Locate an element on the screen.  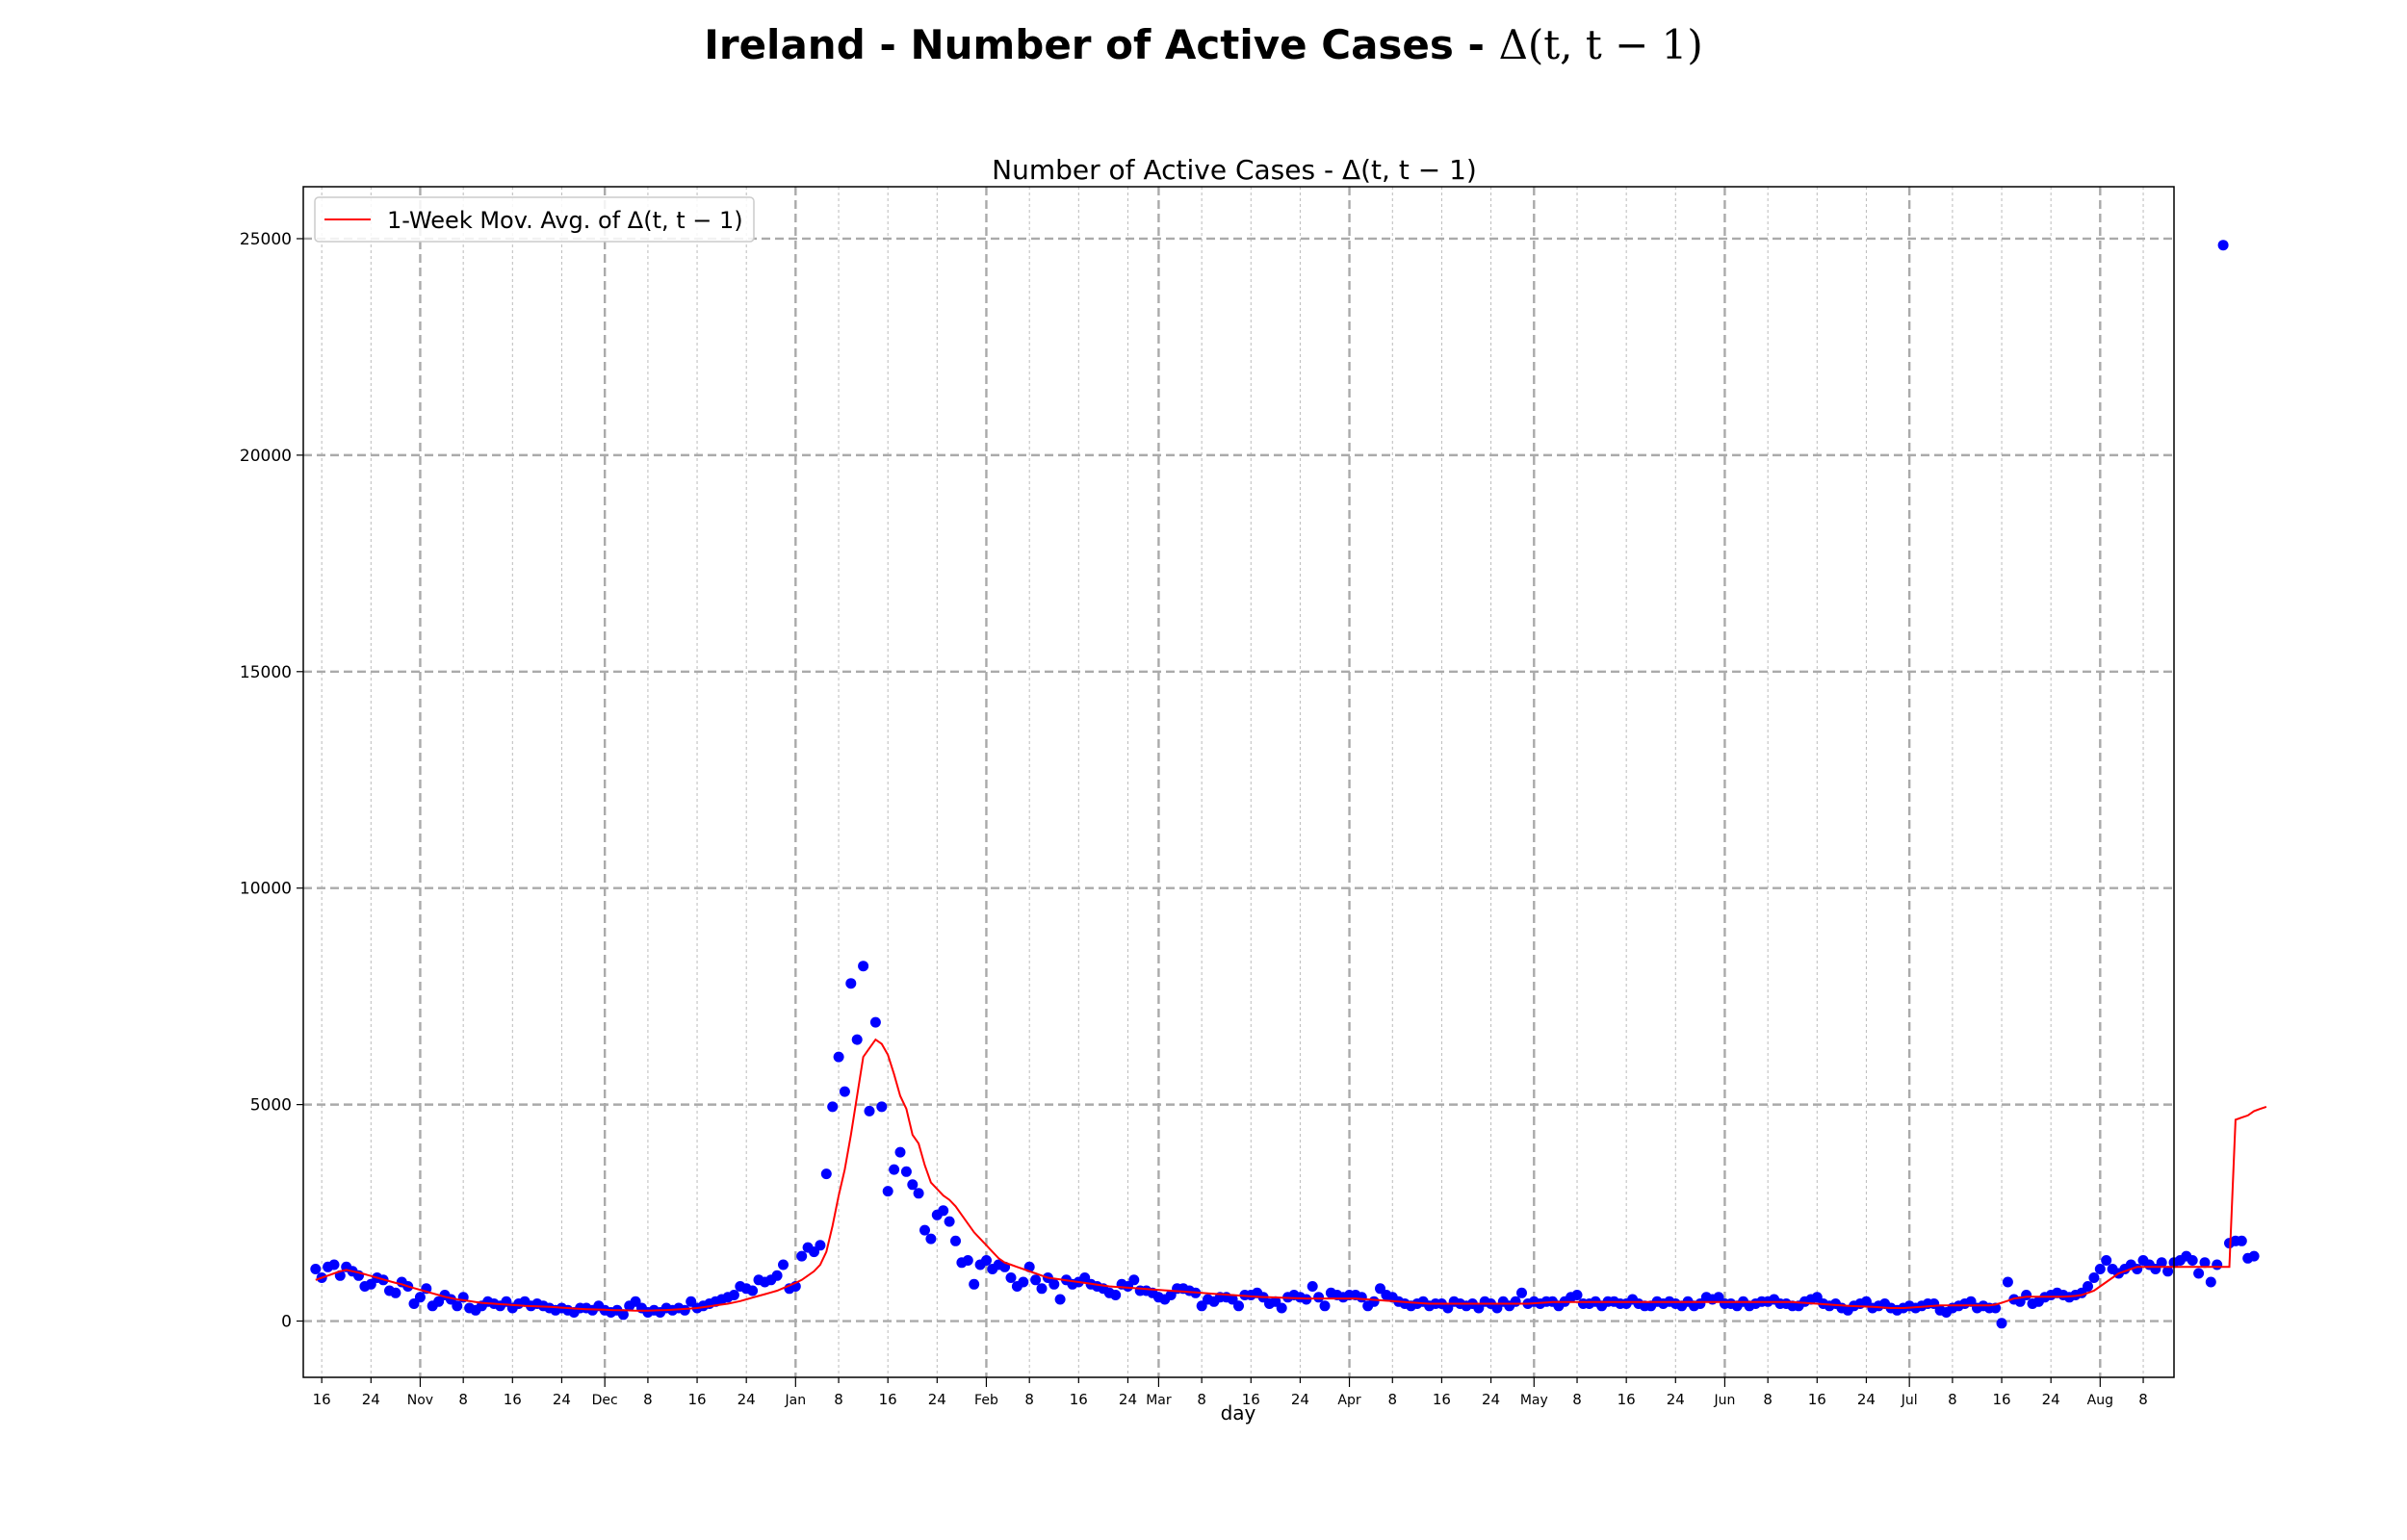
y-tick-label: 20000 is located at coordinates (266, 456).